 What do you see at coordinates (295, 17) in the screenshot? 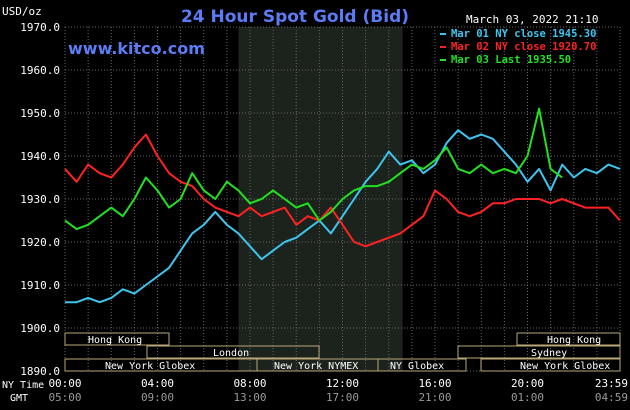
I see `chart-title: 24 Hour Spot Gold (Bid)` at bounding box center [295, 17].